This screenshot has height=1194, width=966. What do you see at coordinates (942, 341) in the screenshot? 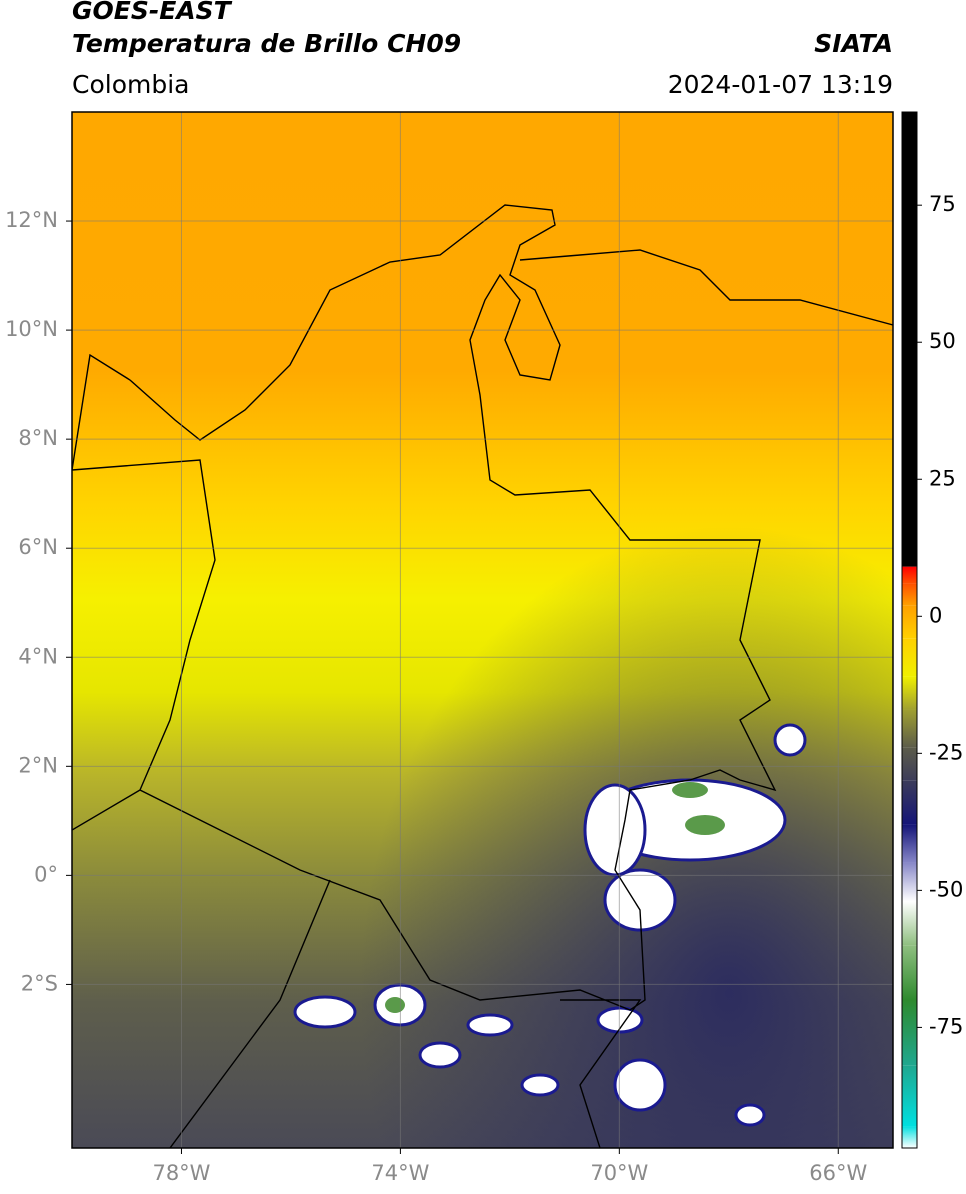
I see `colorbar-tick-label: 50` at bounding box center [942, 341].